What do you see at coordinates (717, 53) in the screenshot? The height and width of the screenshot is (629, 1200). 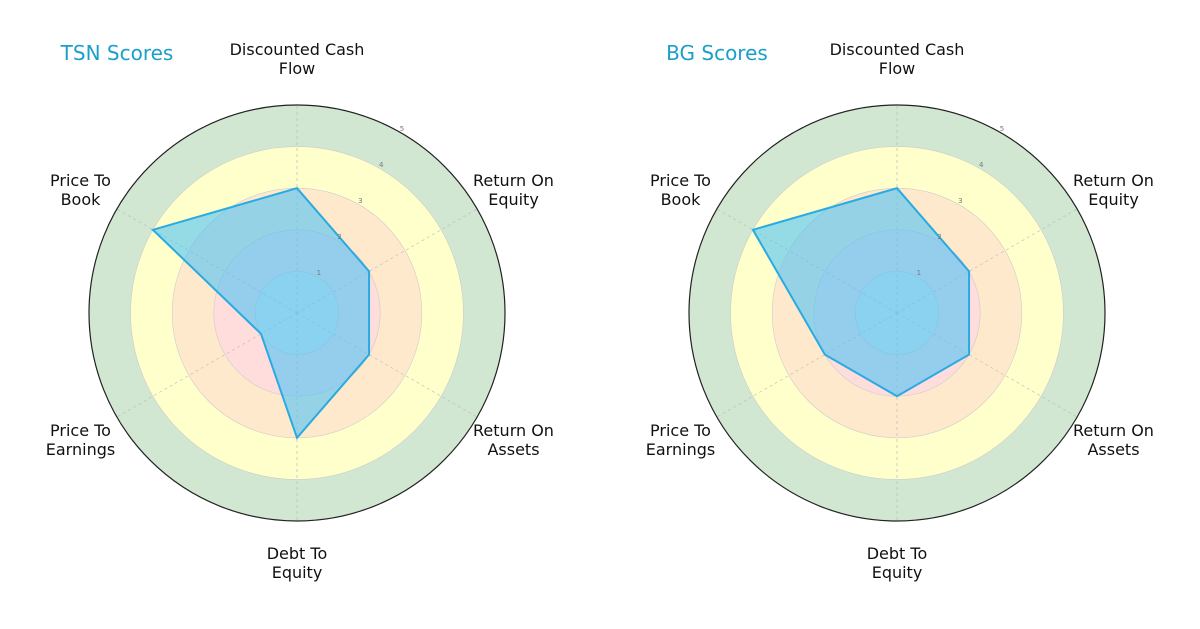 I see `chart-title: BG Scores` at bounding box center [717, 53].